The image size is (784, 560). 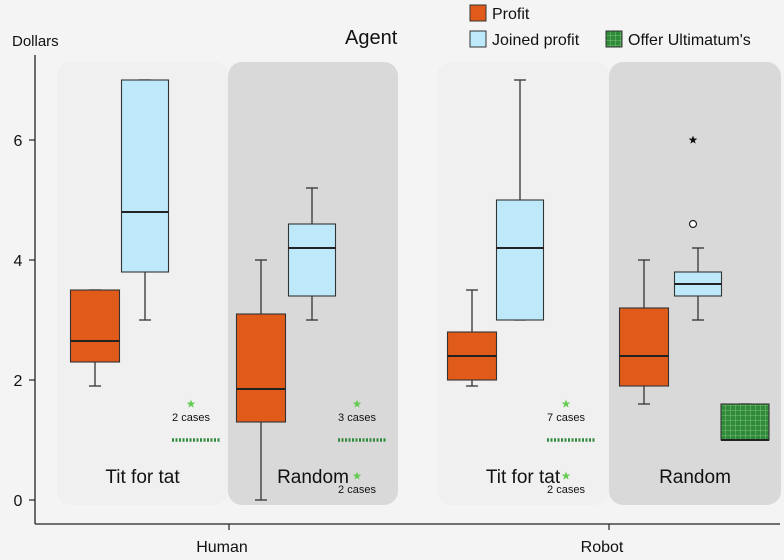 What do you see at coordinates (35, 41) in the screenshot?
I see `y-axis-label: Dollars` at bounding box center [35, 41].